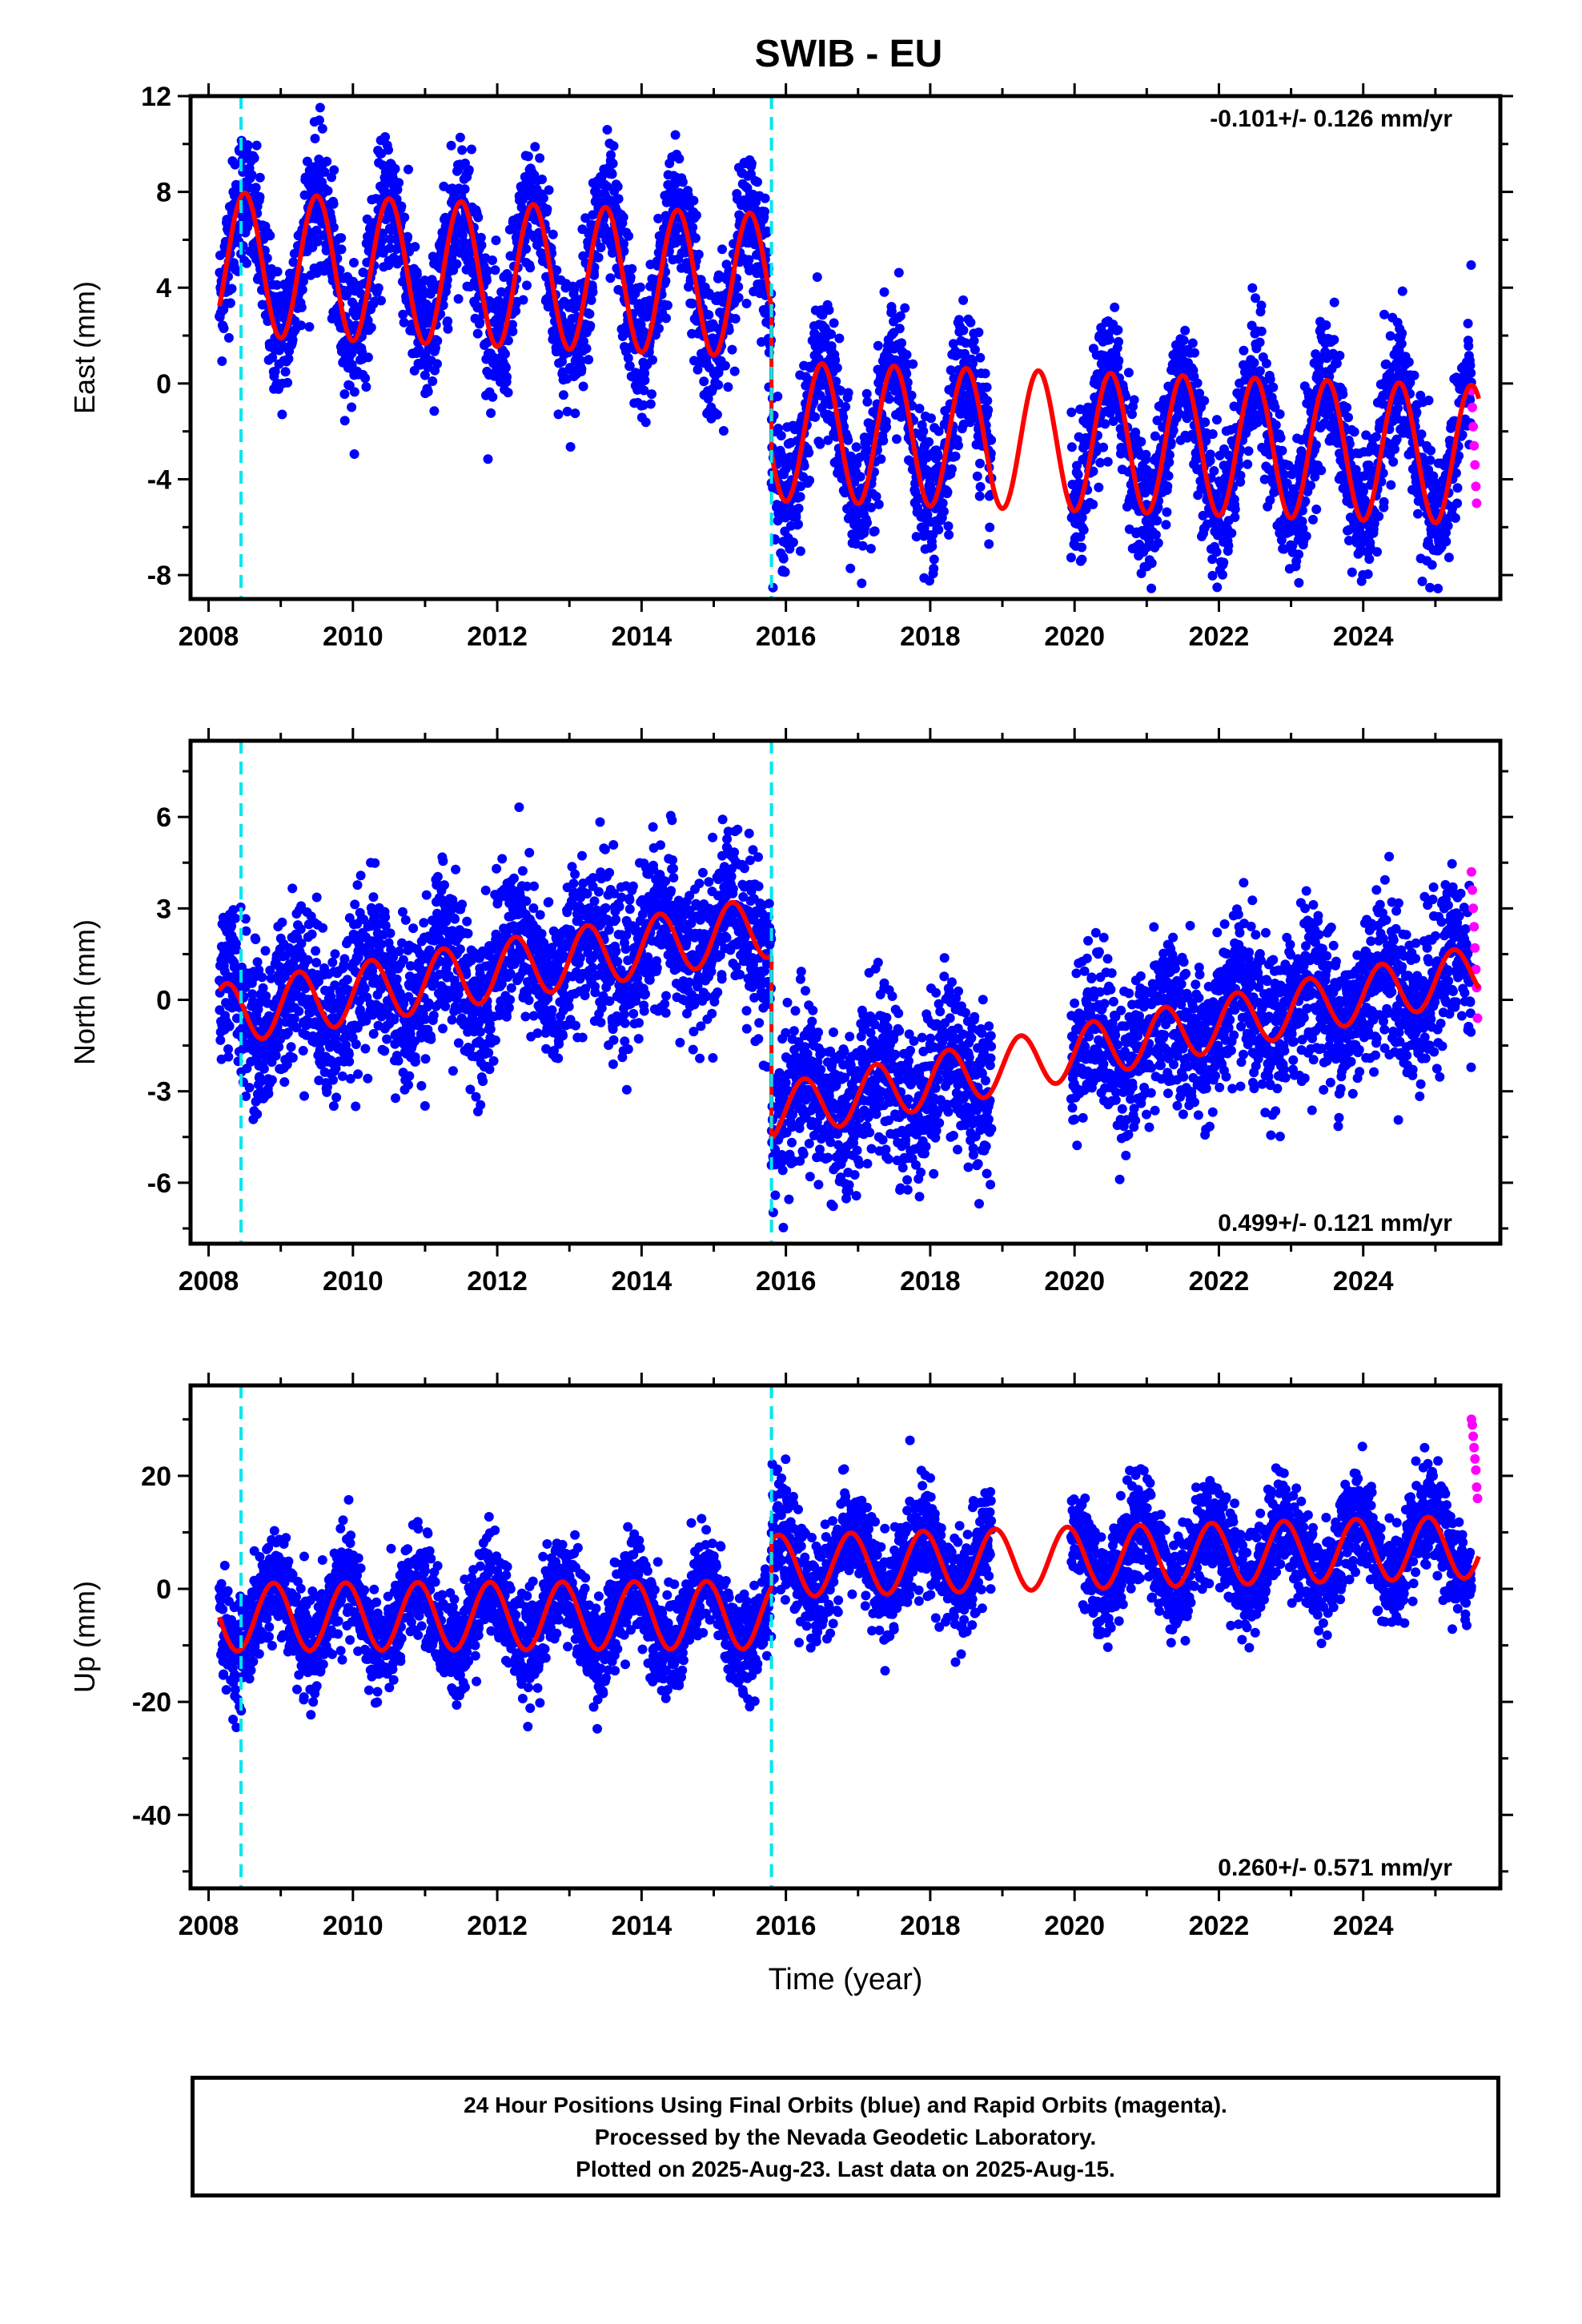 Image resolution: width=1582 pixels, height=2324 pixels. What do you see at coordinates (1074, 636) in the screenshot?
I see `x-tick-label: 2020` at bounding box center [1074, 636].